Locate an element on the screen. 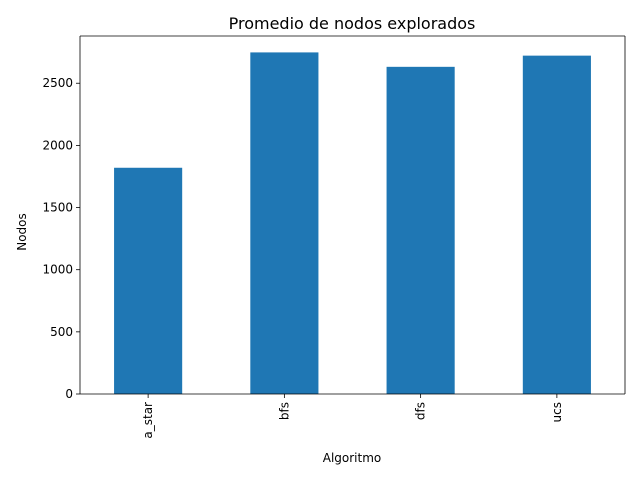 The width and height of the screenshot is (640, 480). bar-dfs is located at coordinates (420, 230).